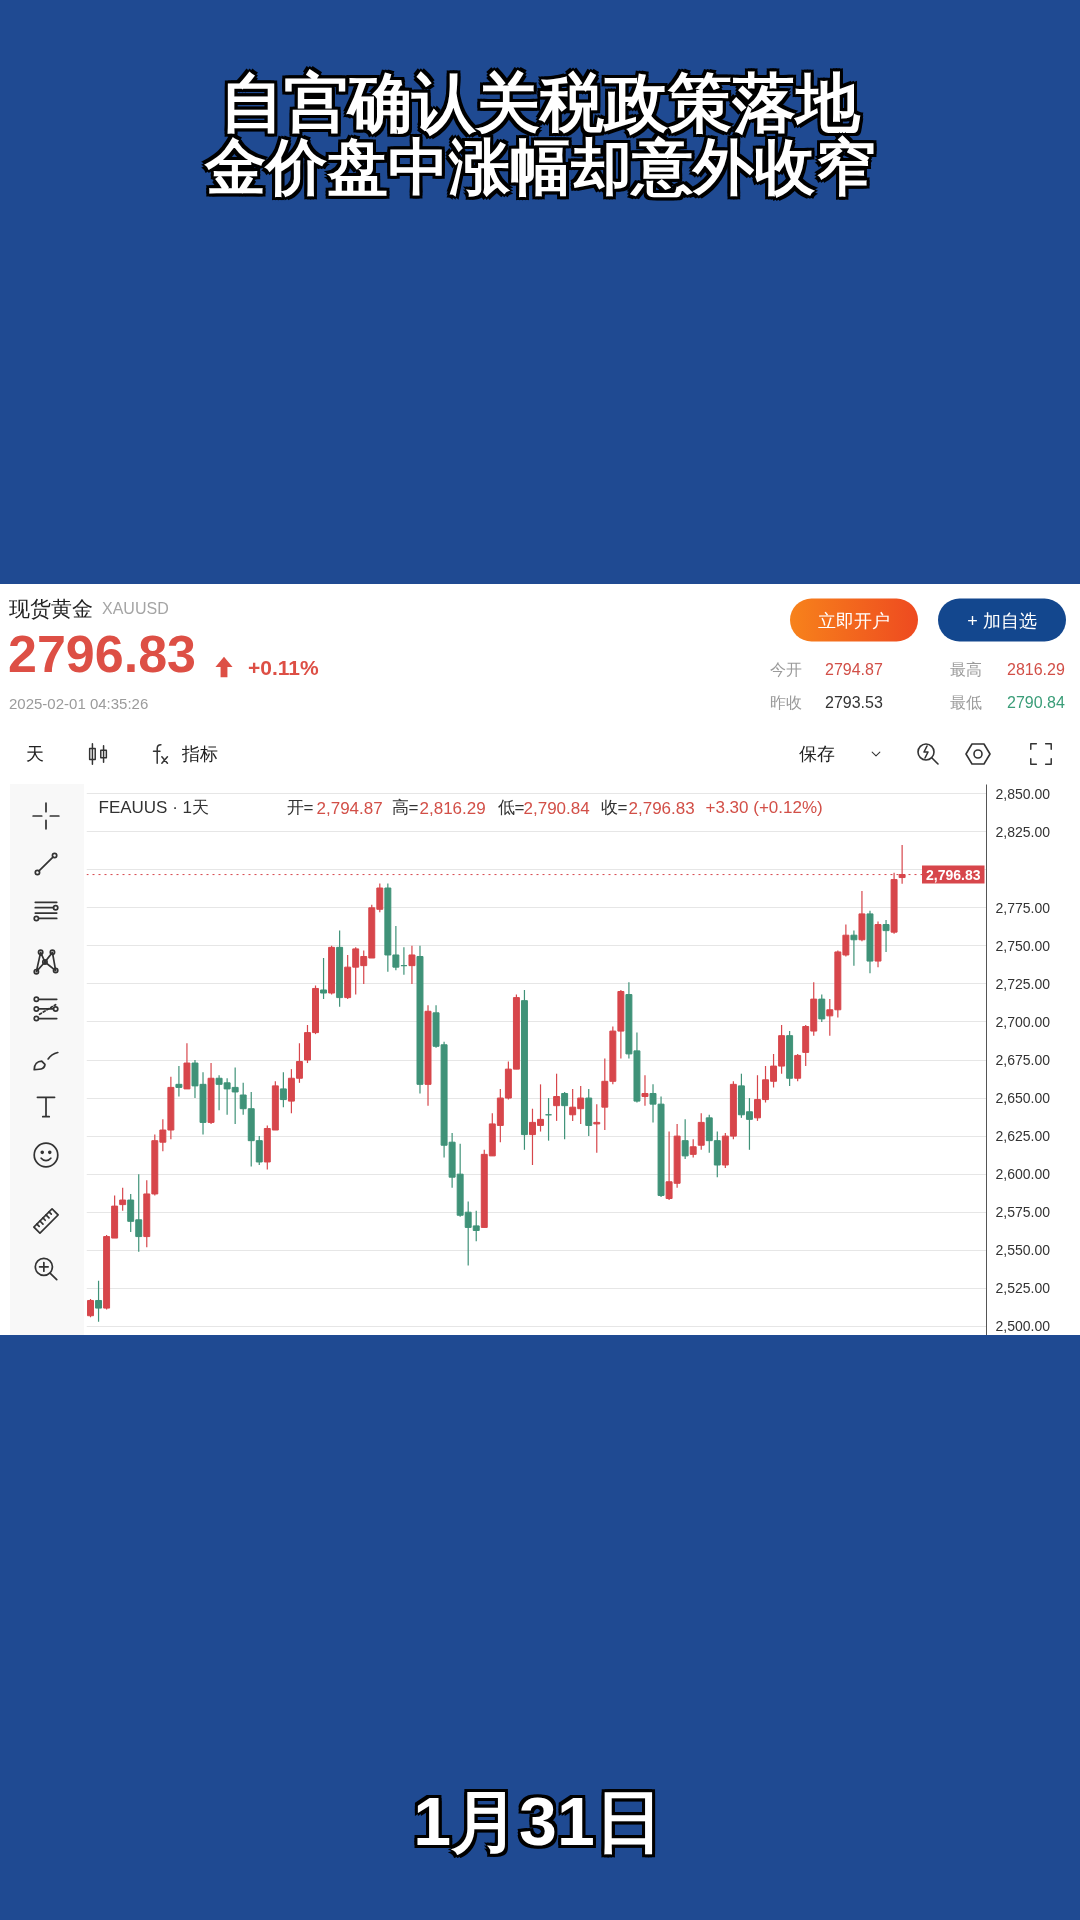 The width and height of the screenshot is (1080, 1920). What do you see at coordinates (966, 702) in the screenshot?
I see `text: 最低` at bounding box center [966, 702].